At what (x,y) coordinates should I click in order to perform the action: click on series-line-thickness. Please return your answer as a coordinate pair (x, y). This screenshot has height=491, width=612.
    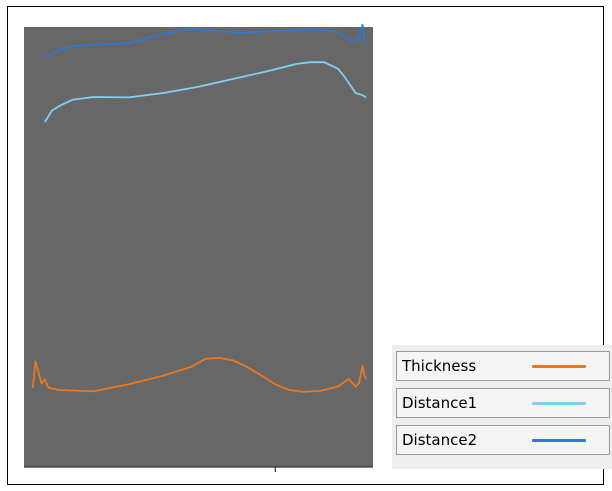
    Looking at the image, I should click on (199, 374).